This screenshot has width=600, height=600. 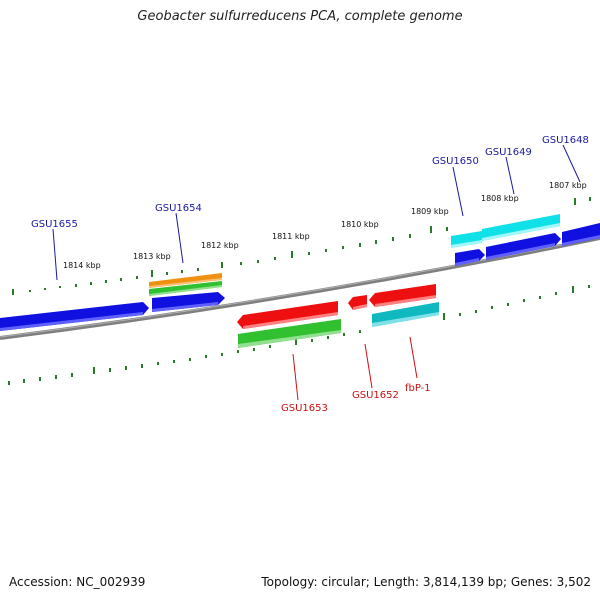 I want to click on reverse-genes, so click(x=338, y=316).